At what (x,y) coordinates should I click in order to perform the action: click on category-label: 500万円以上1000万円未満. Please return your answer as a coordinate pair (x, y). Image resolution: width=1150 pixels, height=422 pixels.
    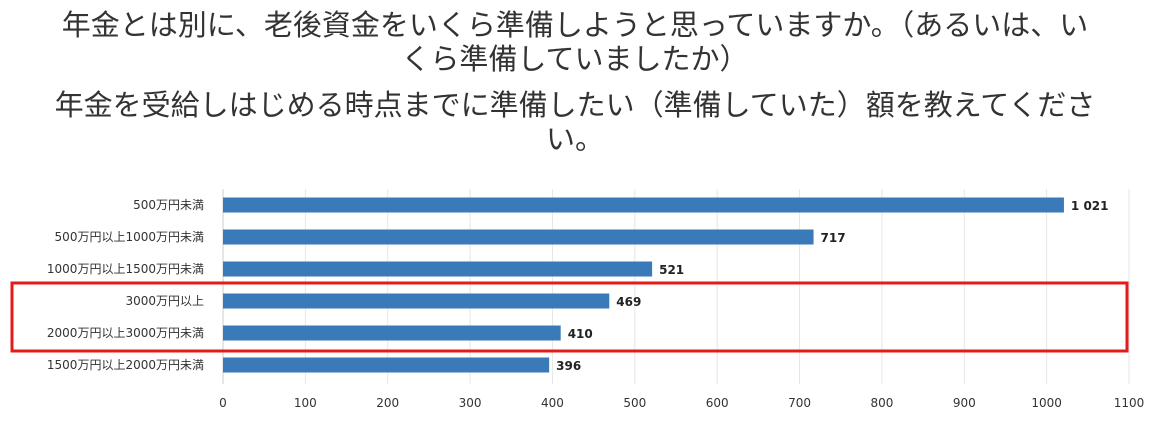
    Looking at the image, I should click on (129, 237).